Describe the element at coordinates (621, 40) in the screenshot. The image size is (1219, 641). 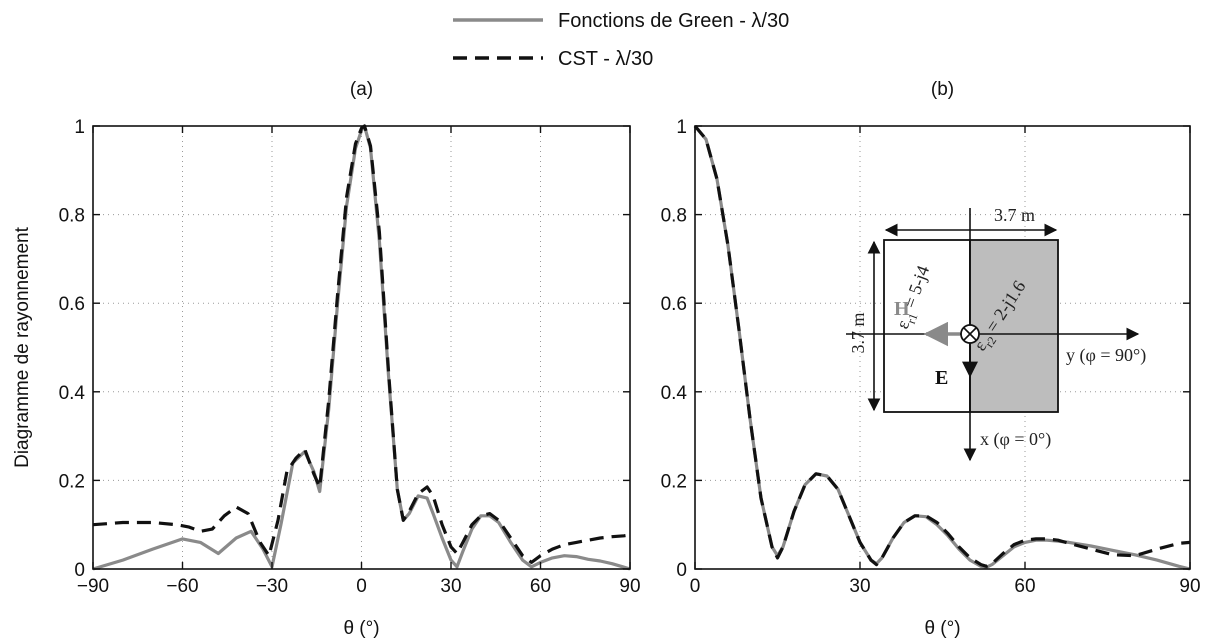
I see `legend: Fonctions de Green - λ/30 CST - λ/30` at that location.